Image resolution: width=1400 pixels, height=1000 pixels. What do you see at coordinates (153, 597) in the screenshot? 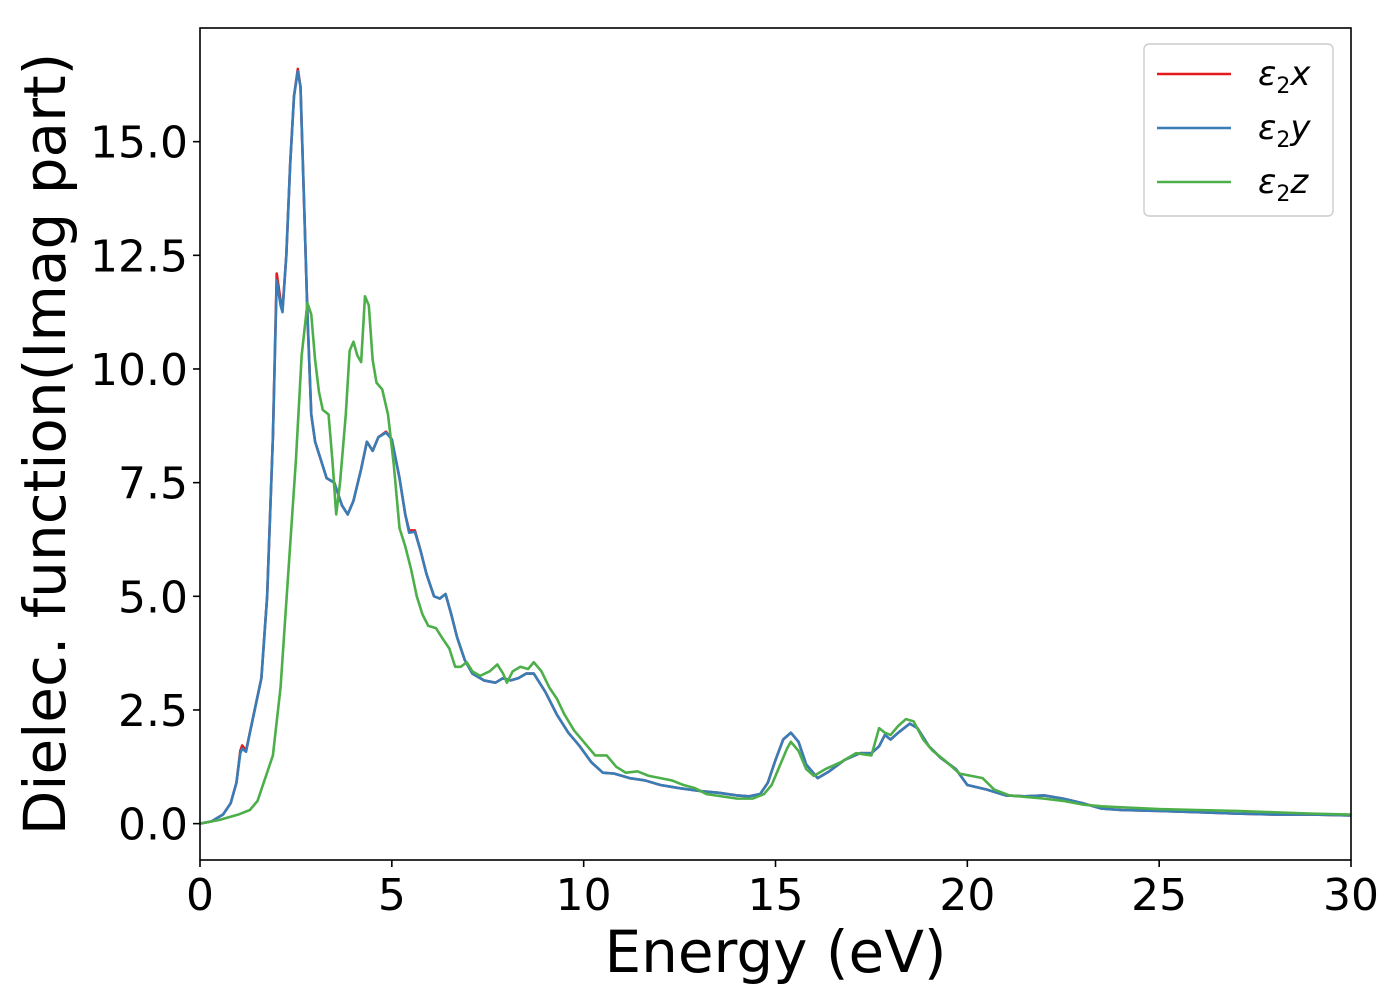
I see `y-tick-label: 5.0` at bounding box center [153, 597].